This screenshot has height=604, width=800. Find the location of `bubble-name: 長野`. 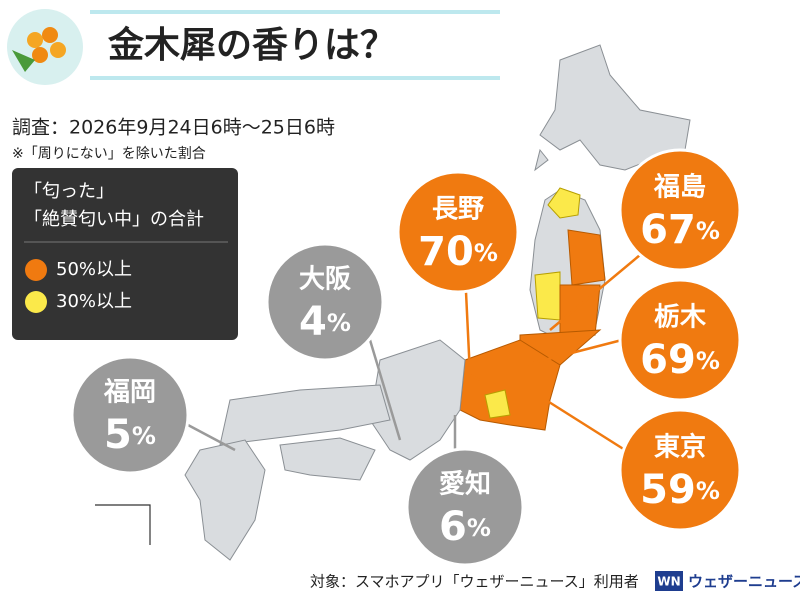

bubble-name: 長野 is located at coordinates (458, 210).